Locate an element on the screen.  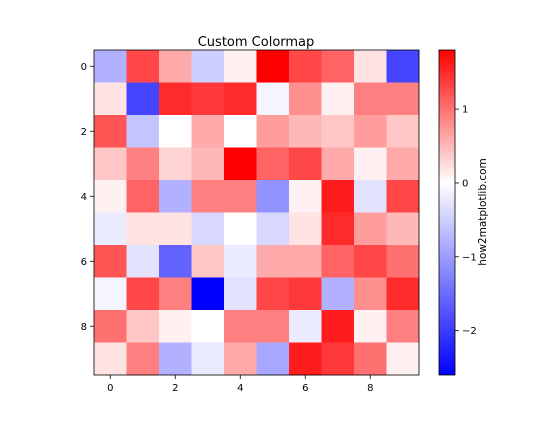
colorbar-tick-label: −2 is located at coordinates (469, 331).